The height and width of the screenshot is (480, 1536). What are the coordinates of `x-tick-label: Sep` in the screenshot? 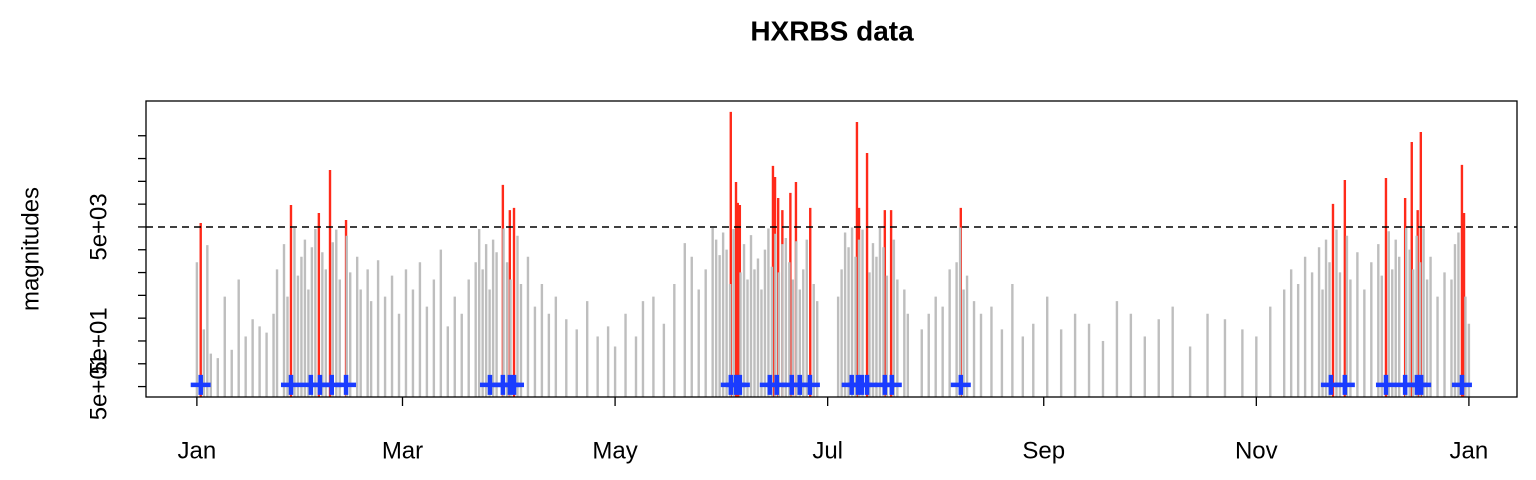 It's located at (1043, 450).